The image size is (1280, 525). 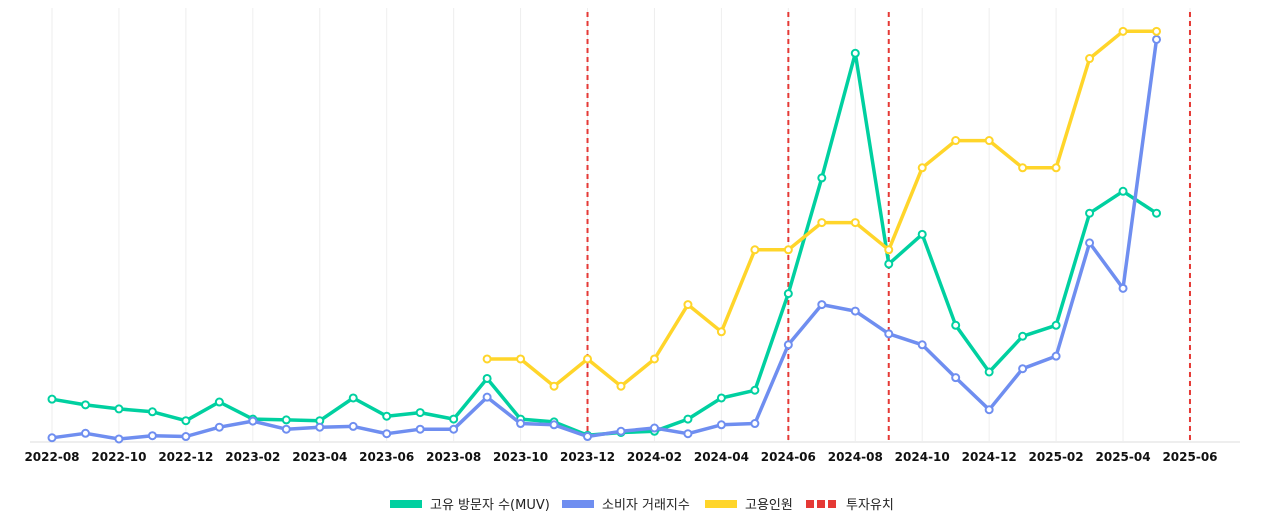 I want to click on legend-item: 고용인원, so click(x=749, y=505).